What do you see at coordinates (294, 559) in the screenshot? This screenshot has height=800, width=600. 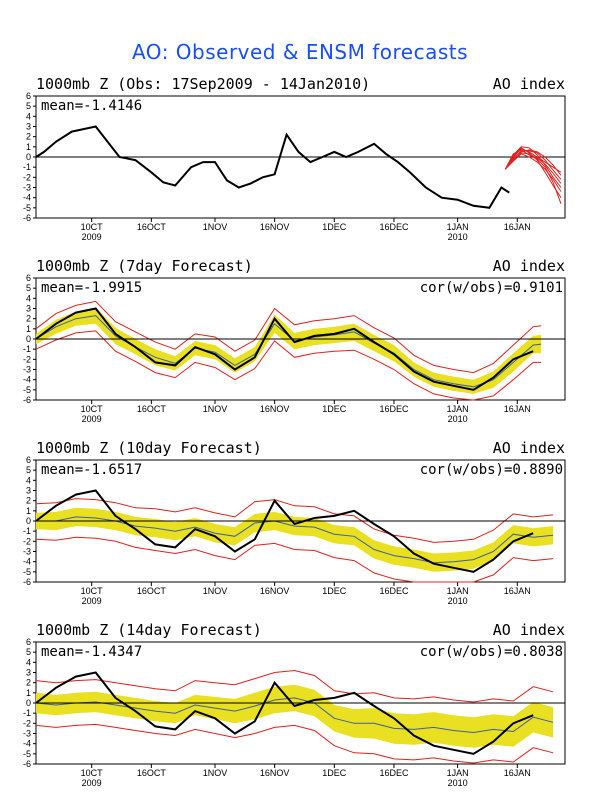 I see `forecast-min-line` at bounding box center [294, 559].